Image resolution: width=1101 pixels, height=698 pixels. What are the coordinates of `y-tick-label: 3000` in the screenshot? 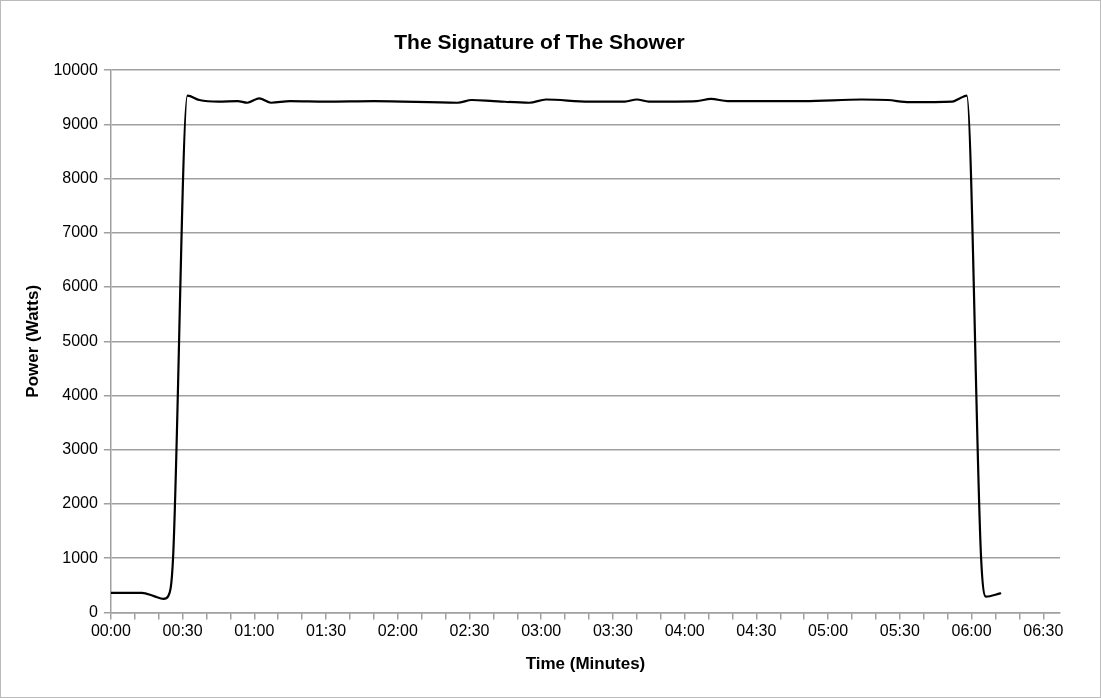 It's located at (80, 449).